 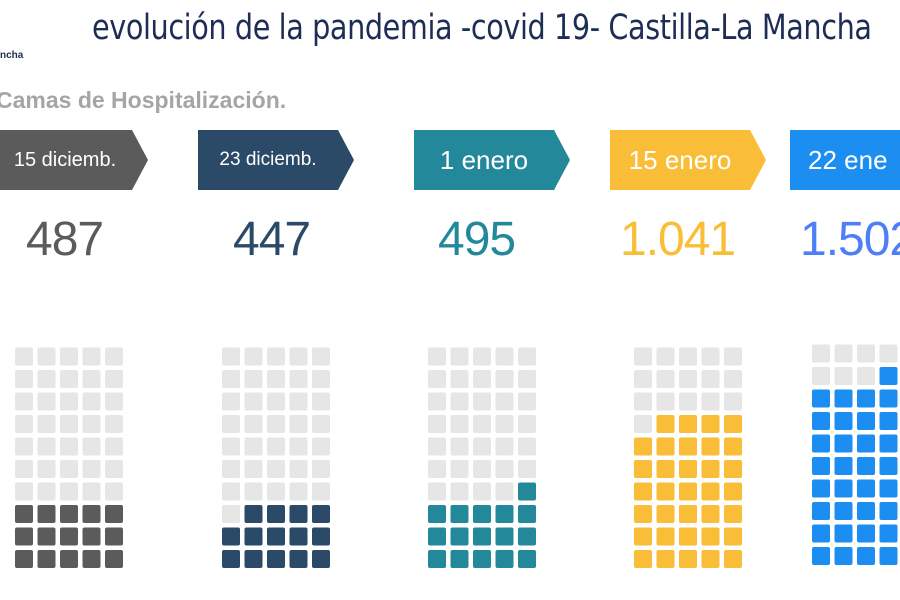 What do you see at coordinates (276, 160) in the screenshot?
I see `date-badge-2: 23 diciemb.` at bounding box center [276, 160].